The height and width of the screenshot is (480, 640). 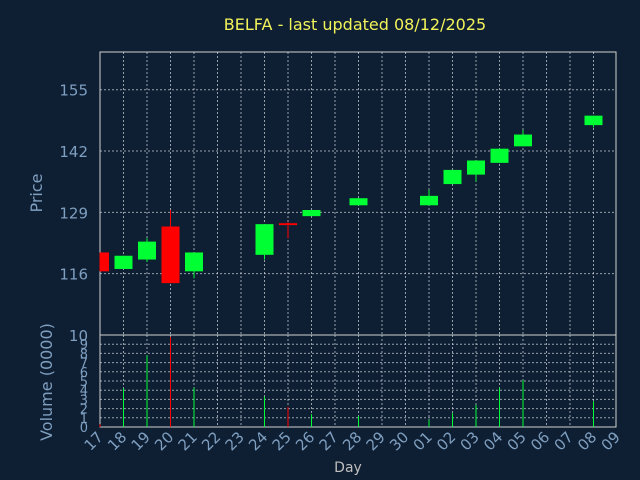 I want to click on x-tick-label: 28, so click(x=352, y=441).